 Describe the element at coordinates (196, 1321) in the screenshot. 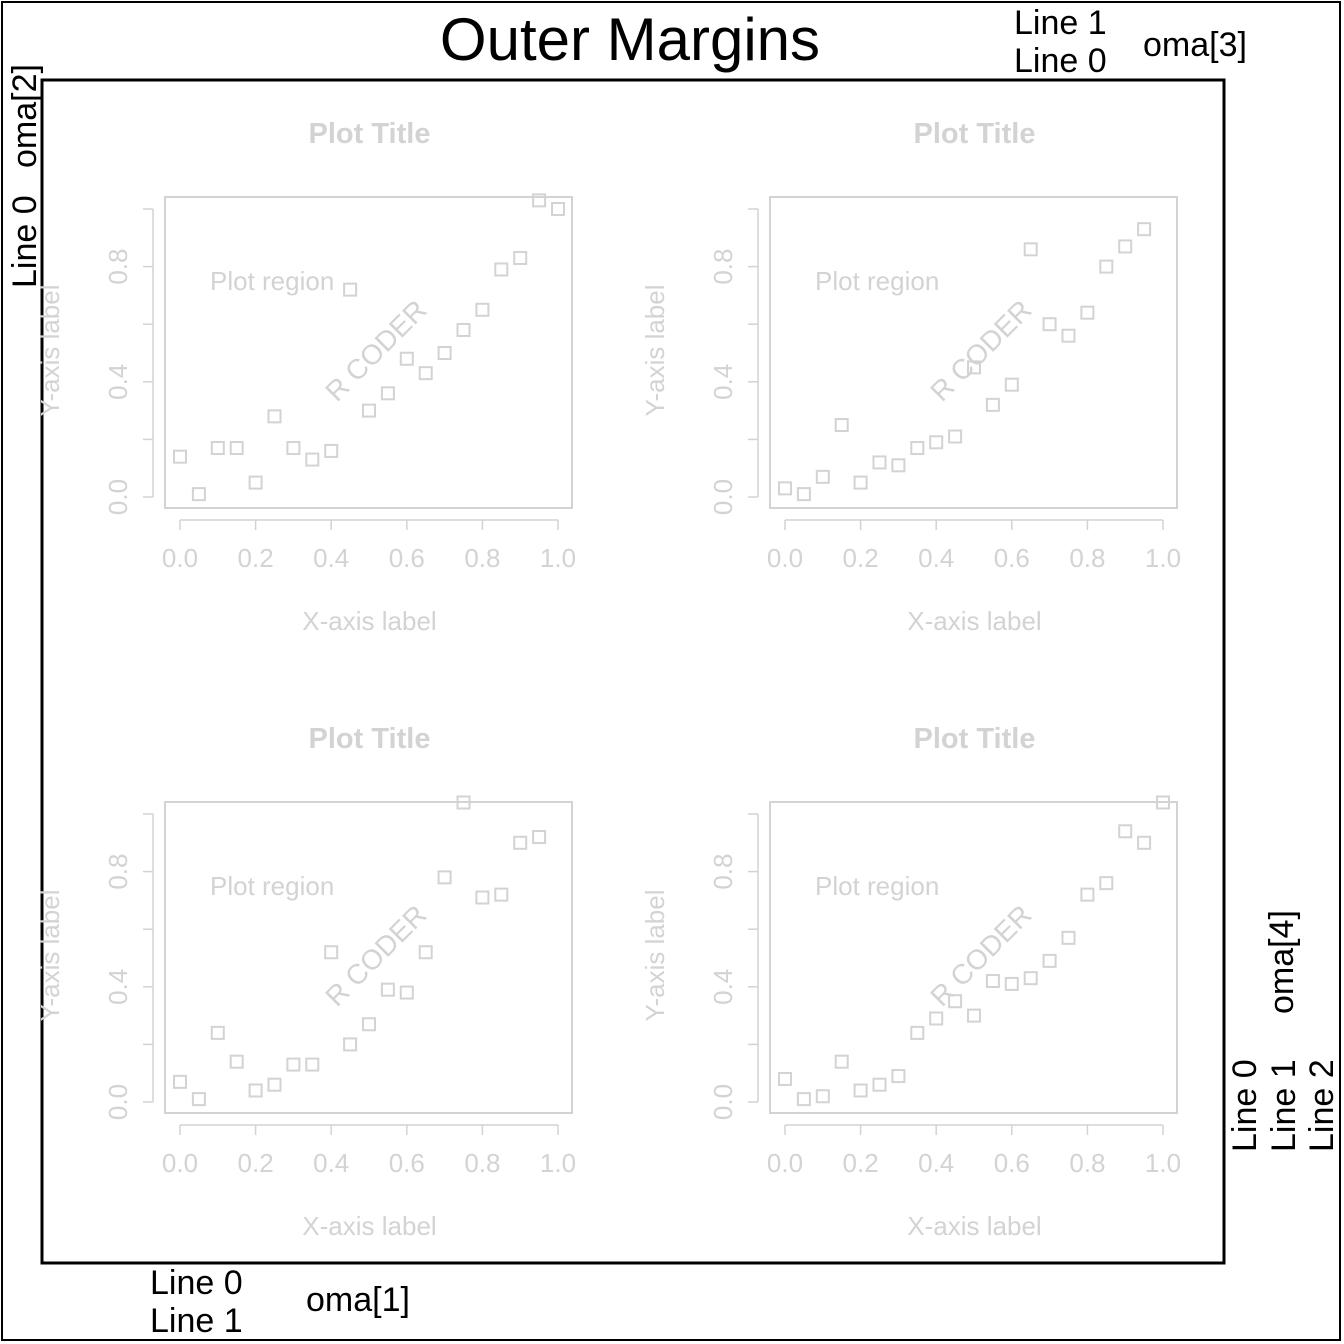

I see `oma1-line1: Line 1` at that location.